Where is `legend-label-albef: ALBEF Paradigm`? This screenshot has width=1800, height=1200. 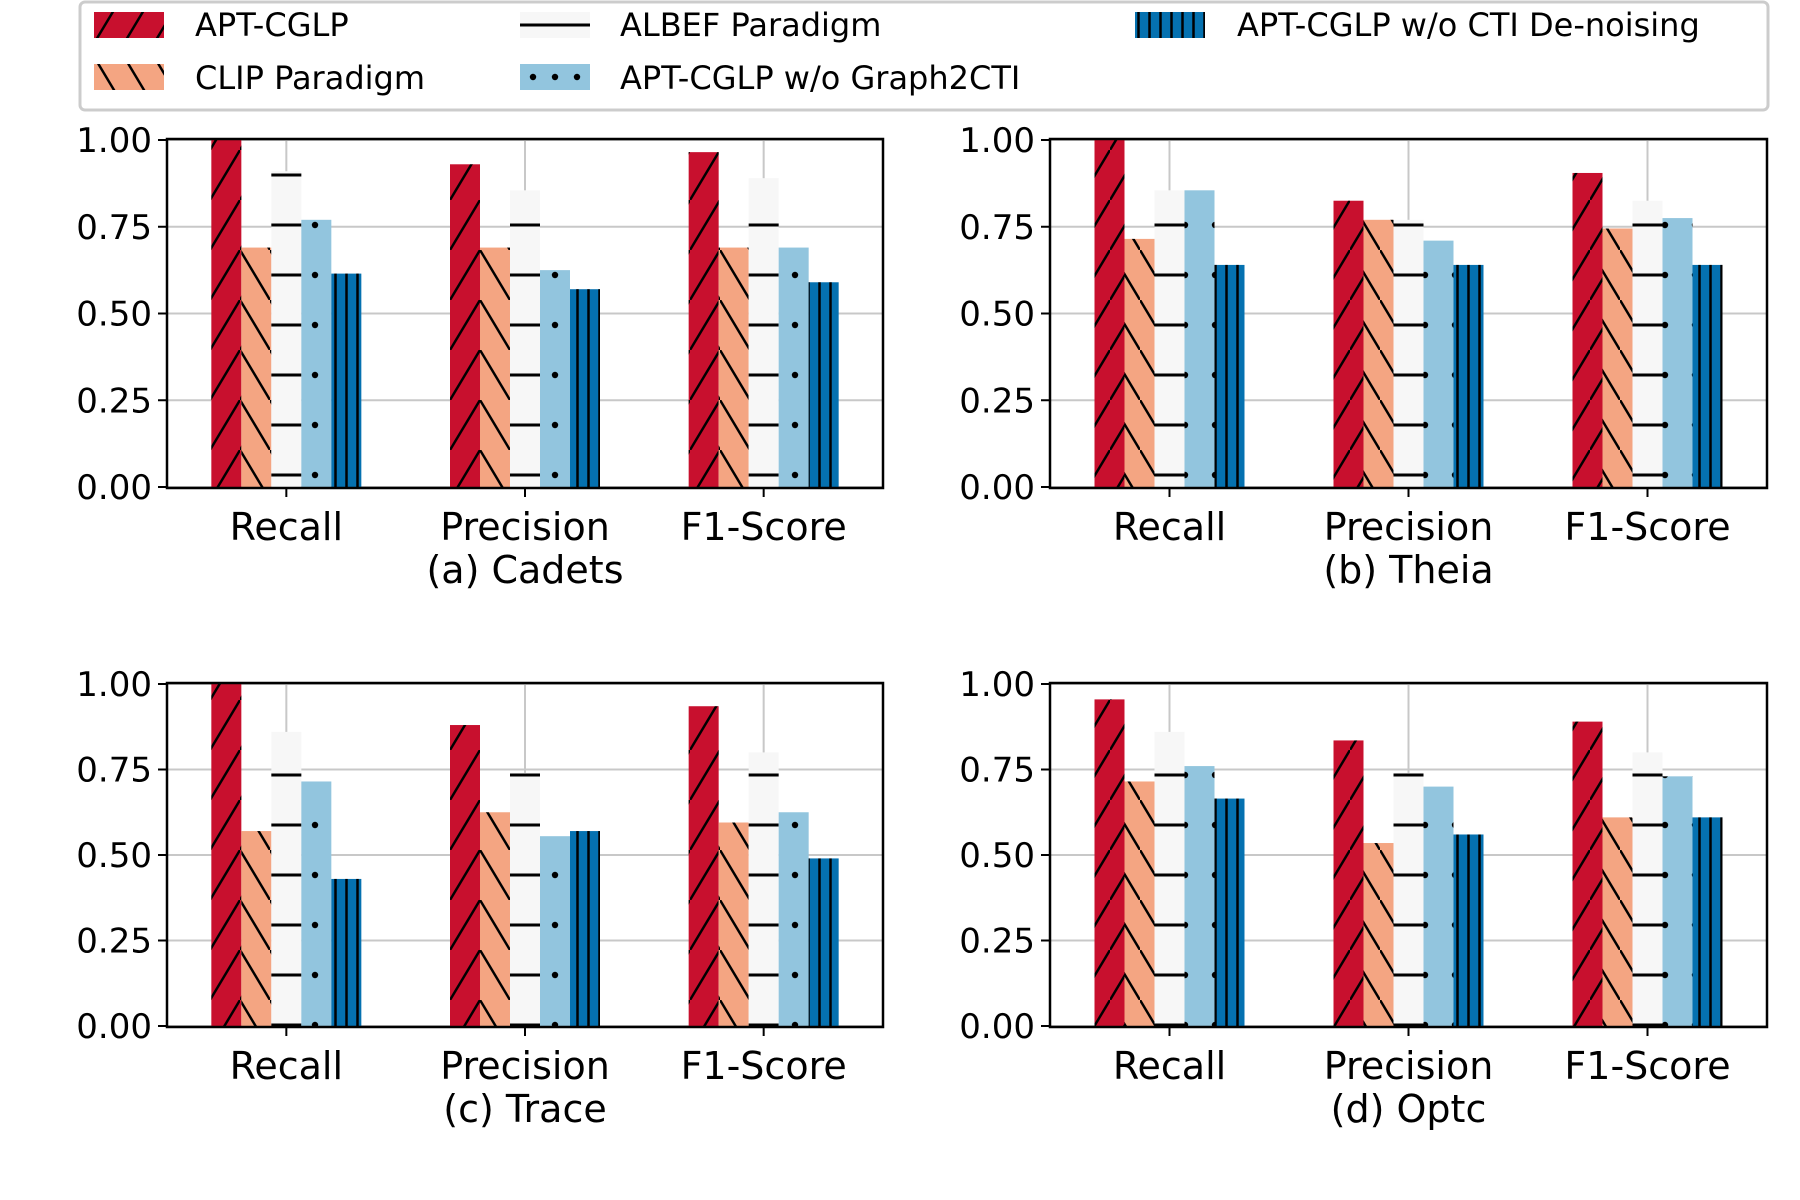
legend-label-albef: ALBEF Paradigm is located at coordinates (750, 25).